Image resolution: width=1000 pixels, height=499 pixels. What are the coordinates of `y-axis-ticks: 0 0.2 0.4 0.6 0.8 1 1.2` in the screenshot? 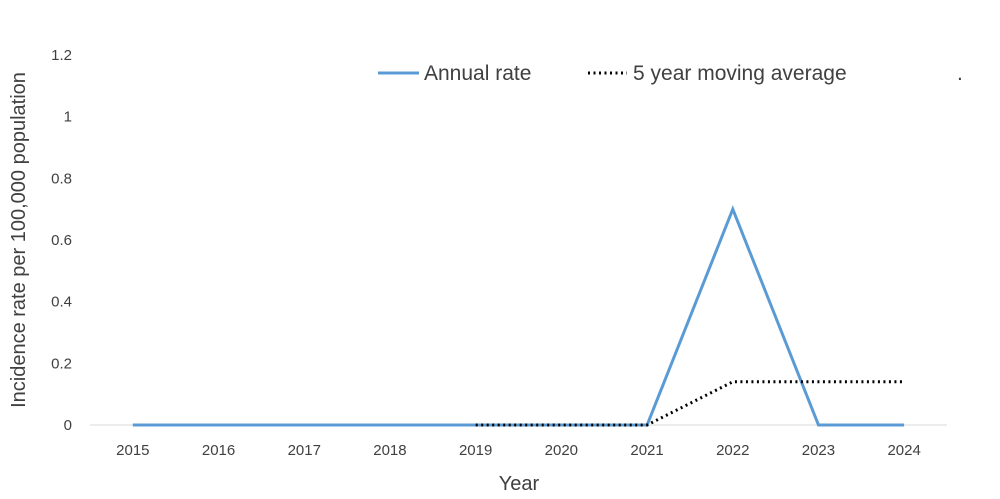 It's located at (61, 240).